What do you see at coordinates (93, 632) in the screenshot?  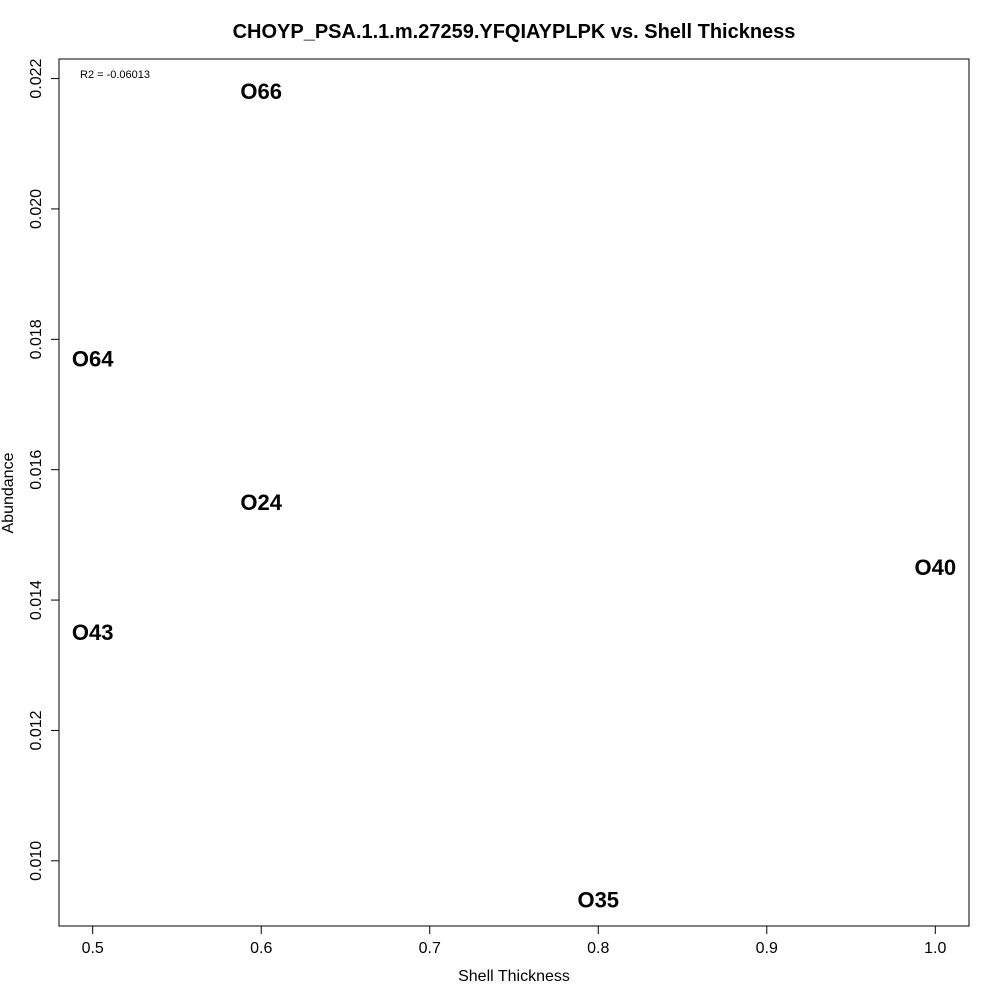 I see `point-label-o43: O43` at bounding box center [93, 632].